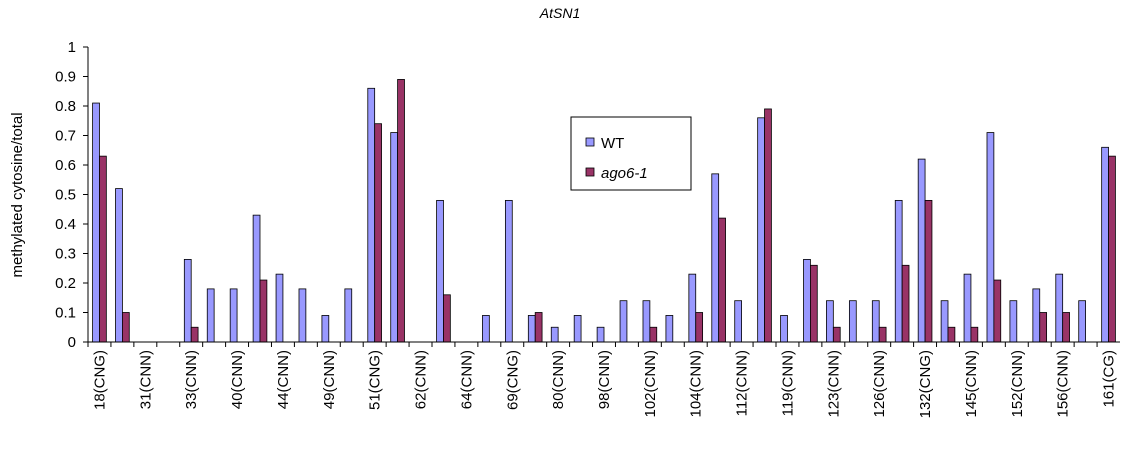 The image size is (1122, 451). Describe the element at coordinates (1063, 384) in the screenshot. I see `x-tick-label: 156(CNN)` at that location.